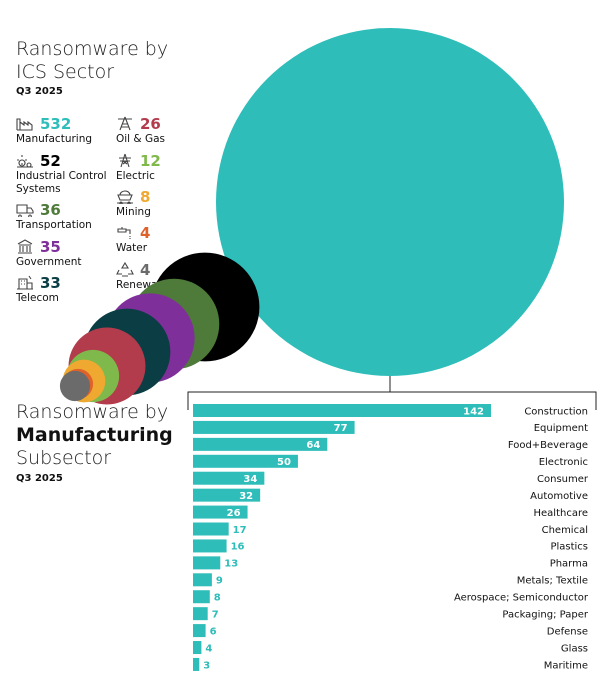 The height and width of the screenshot is (691, 603). Describe the element at coordinates (39, 478) in the screenshot. I see `subsector-period: Q3 2025` at that location.